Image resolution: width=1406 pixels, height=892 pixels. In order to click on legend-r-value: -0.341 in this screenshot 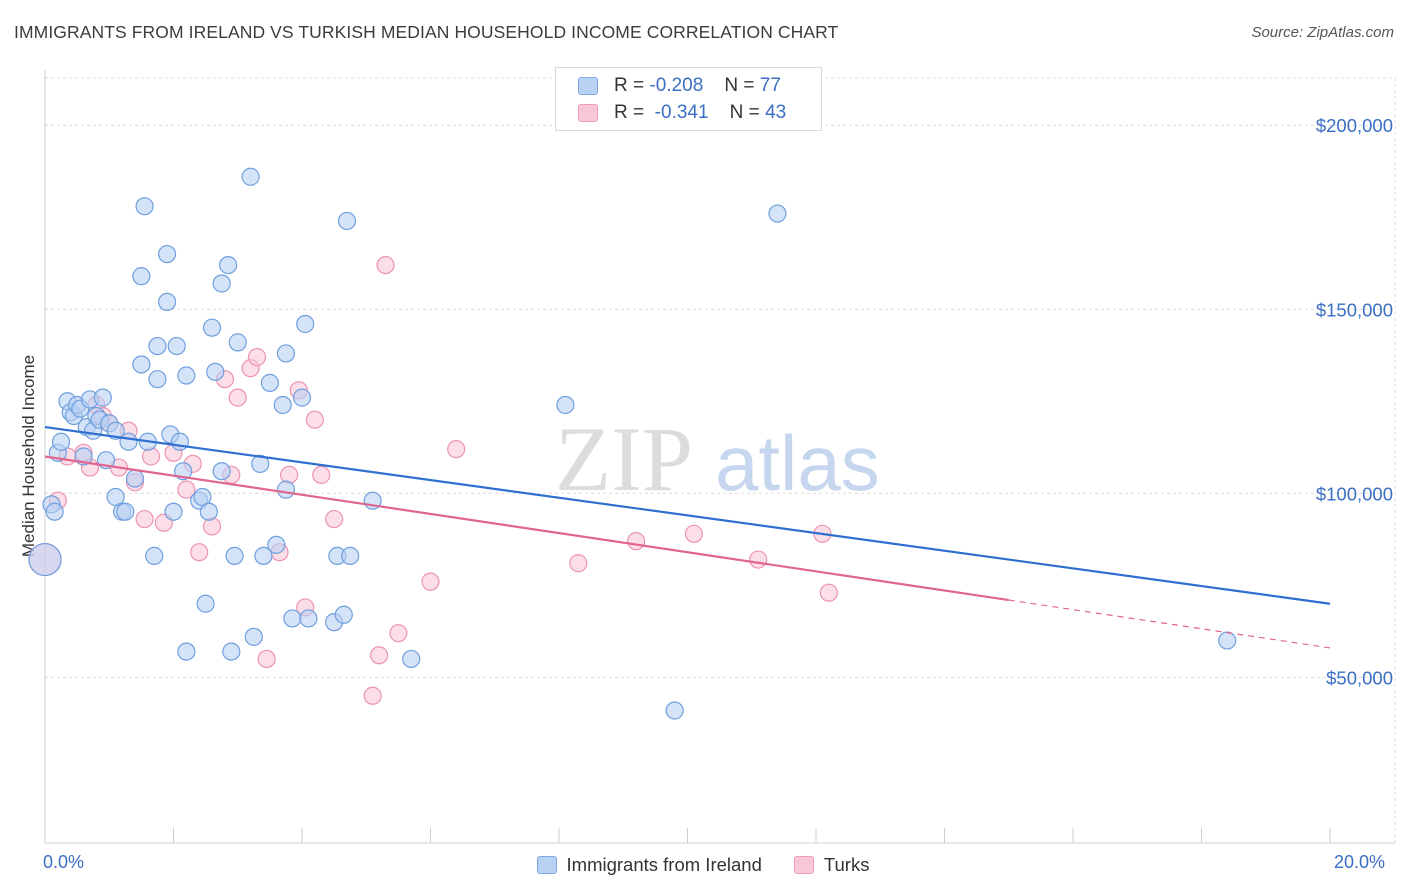, I will do `click(681, 112)`.